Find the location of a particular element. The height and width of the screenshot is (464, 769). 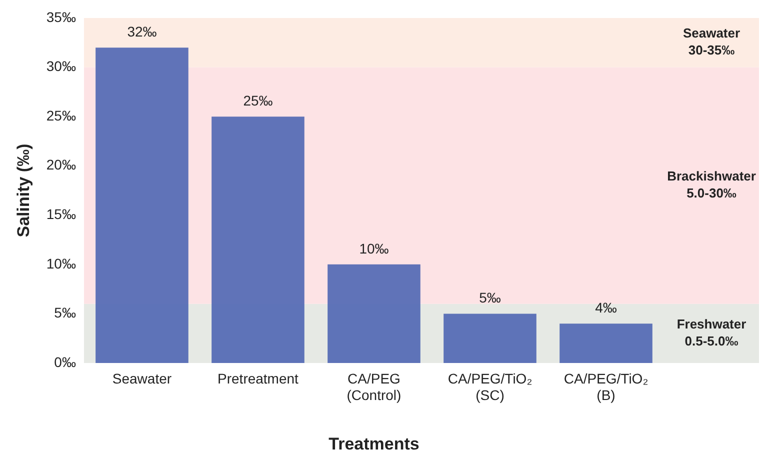

band-label: Brackishwater 5.0-30‰ is located at coordinates (711, 184).